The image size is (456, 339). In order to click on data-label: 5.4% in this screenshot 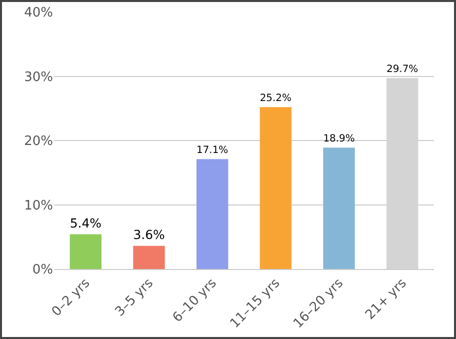, I will do `click(86, 222)`.